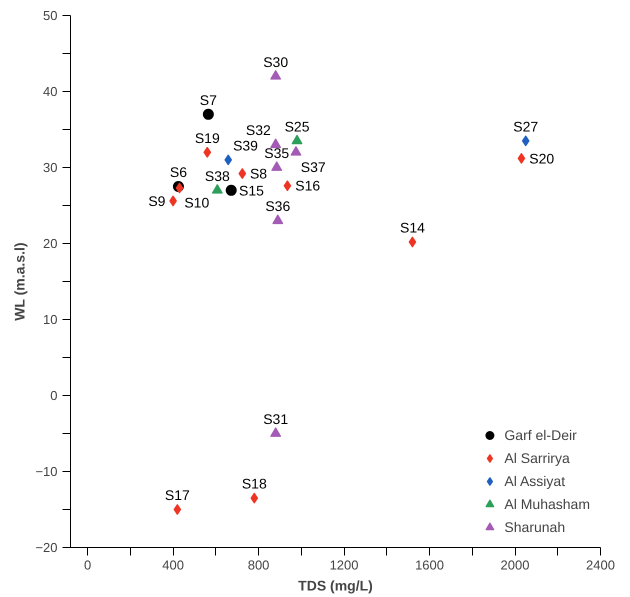 The height and width of the screenshot is (597, 630). Describe the element at coordinates (335, 586) in the screenshot. I see `x-axis-title: TDS (mg/L)` at that location.